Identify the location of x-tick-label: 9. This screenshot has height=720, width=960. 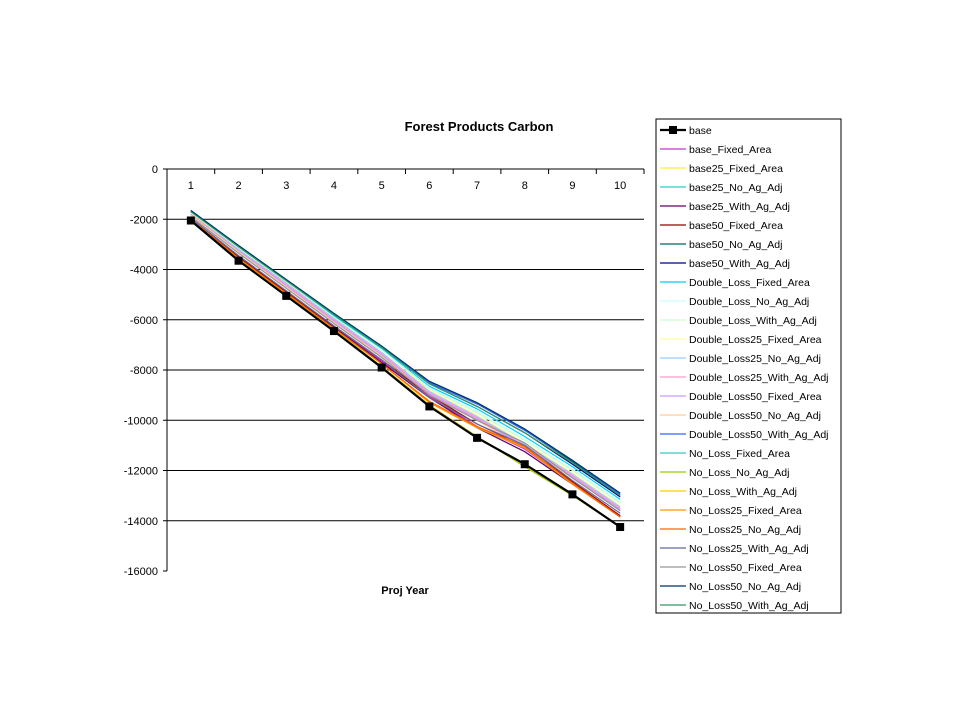
(572, 186).